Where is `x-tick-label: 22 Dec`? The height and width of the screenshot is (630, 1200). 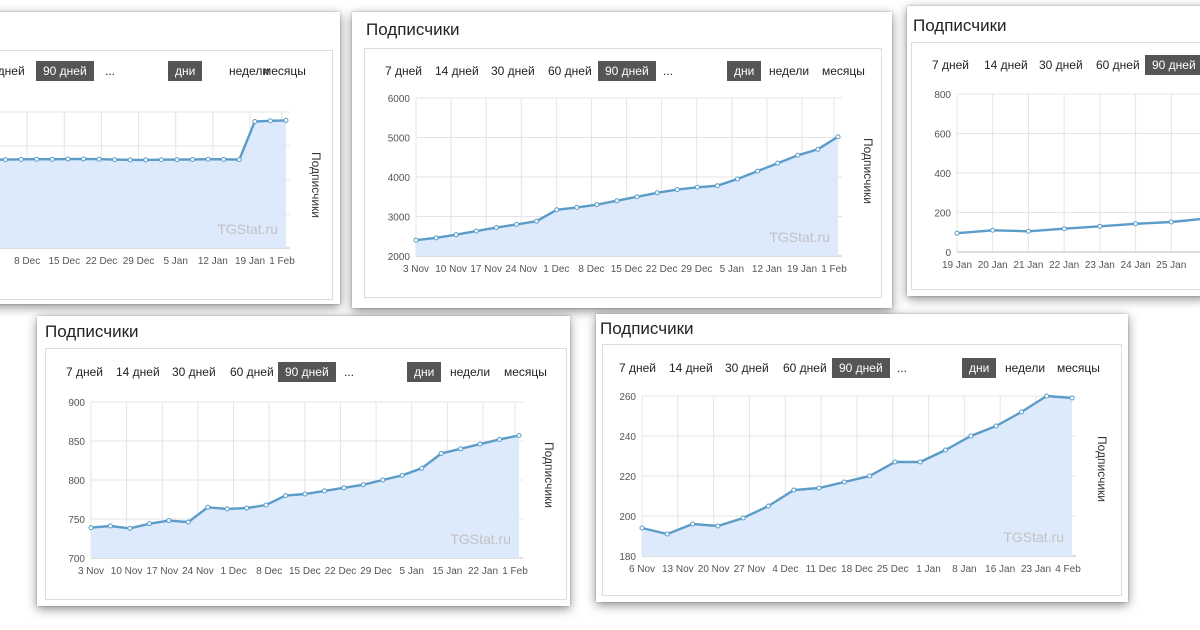
x-tick-label: 22 Dec is located at coordinates (341, 571).